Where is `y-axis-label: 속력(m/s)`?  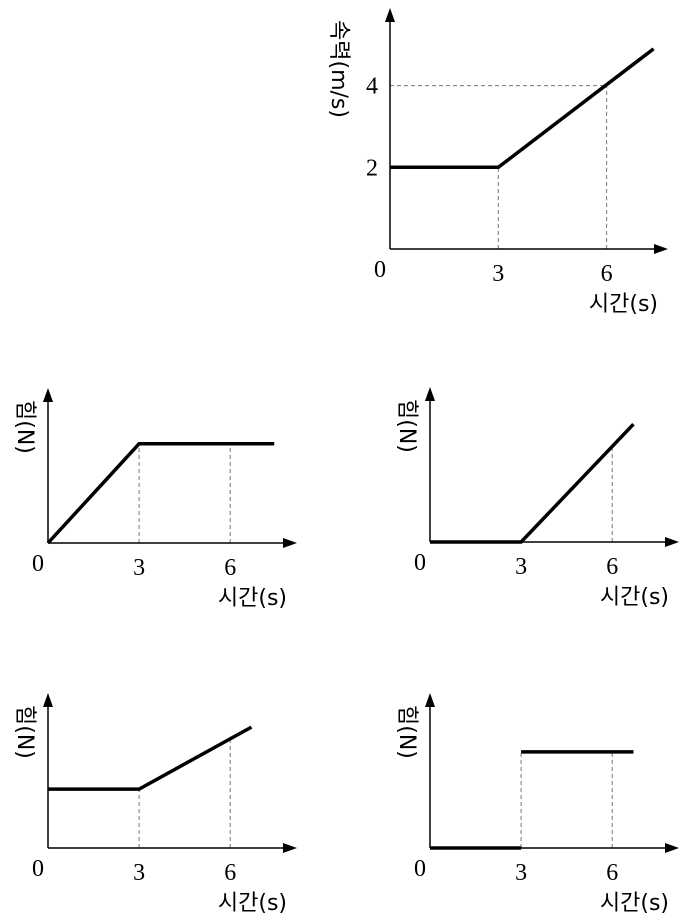 y-axis-label: 속력(m/s) is located at coordinates (338, 69).